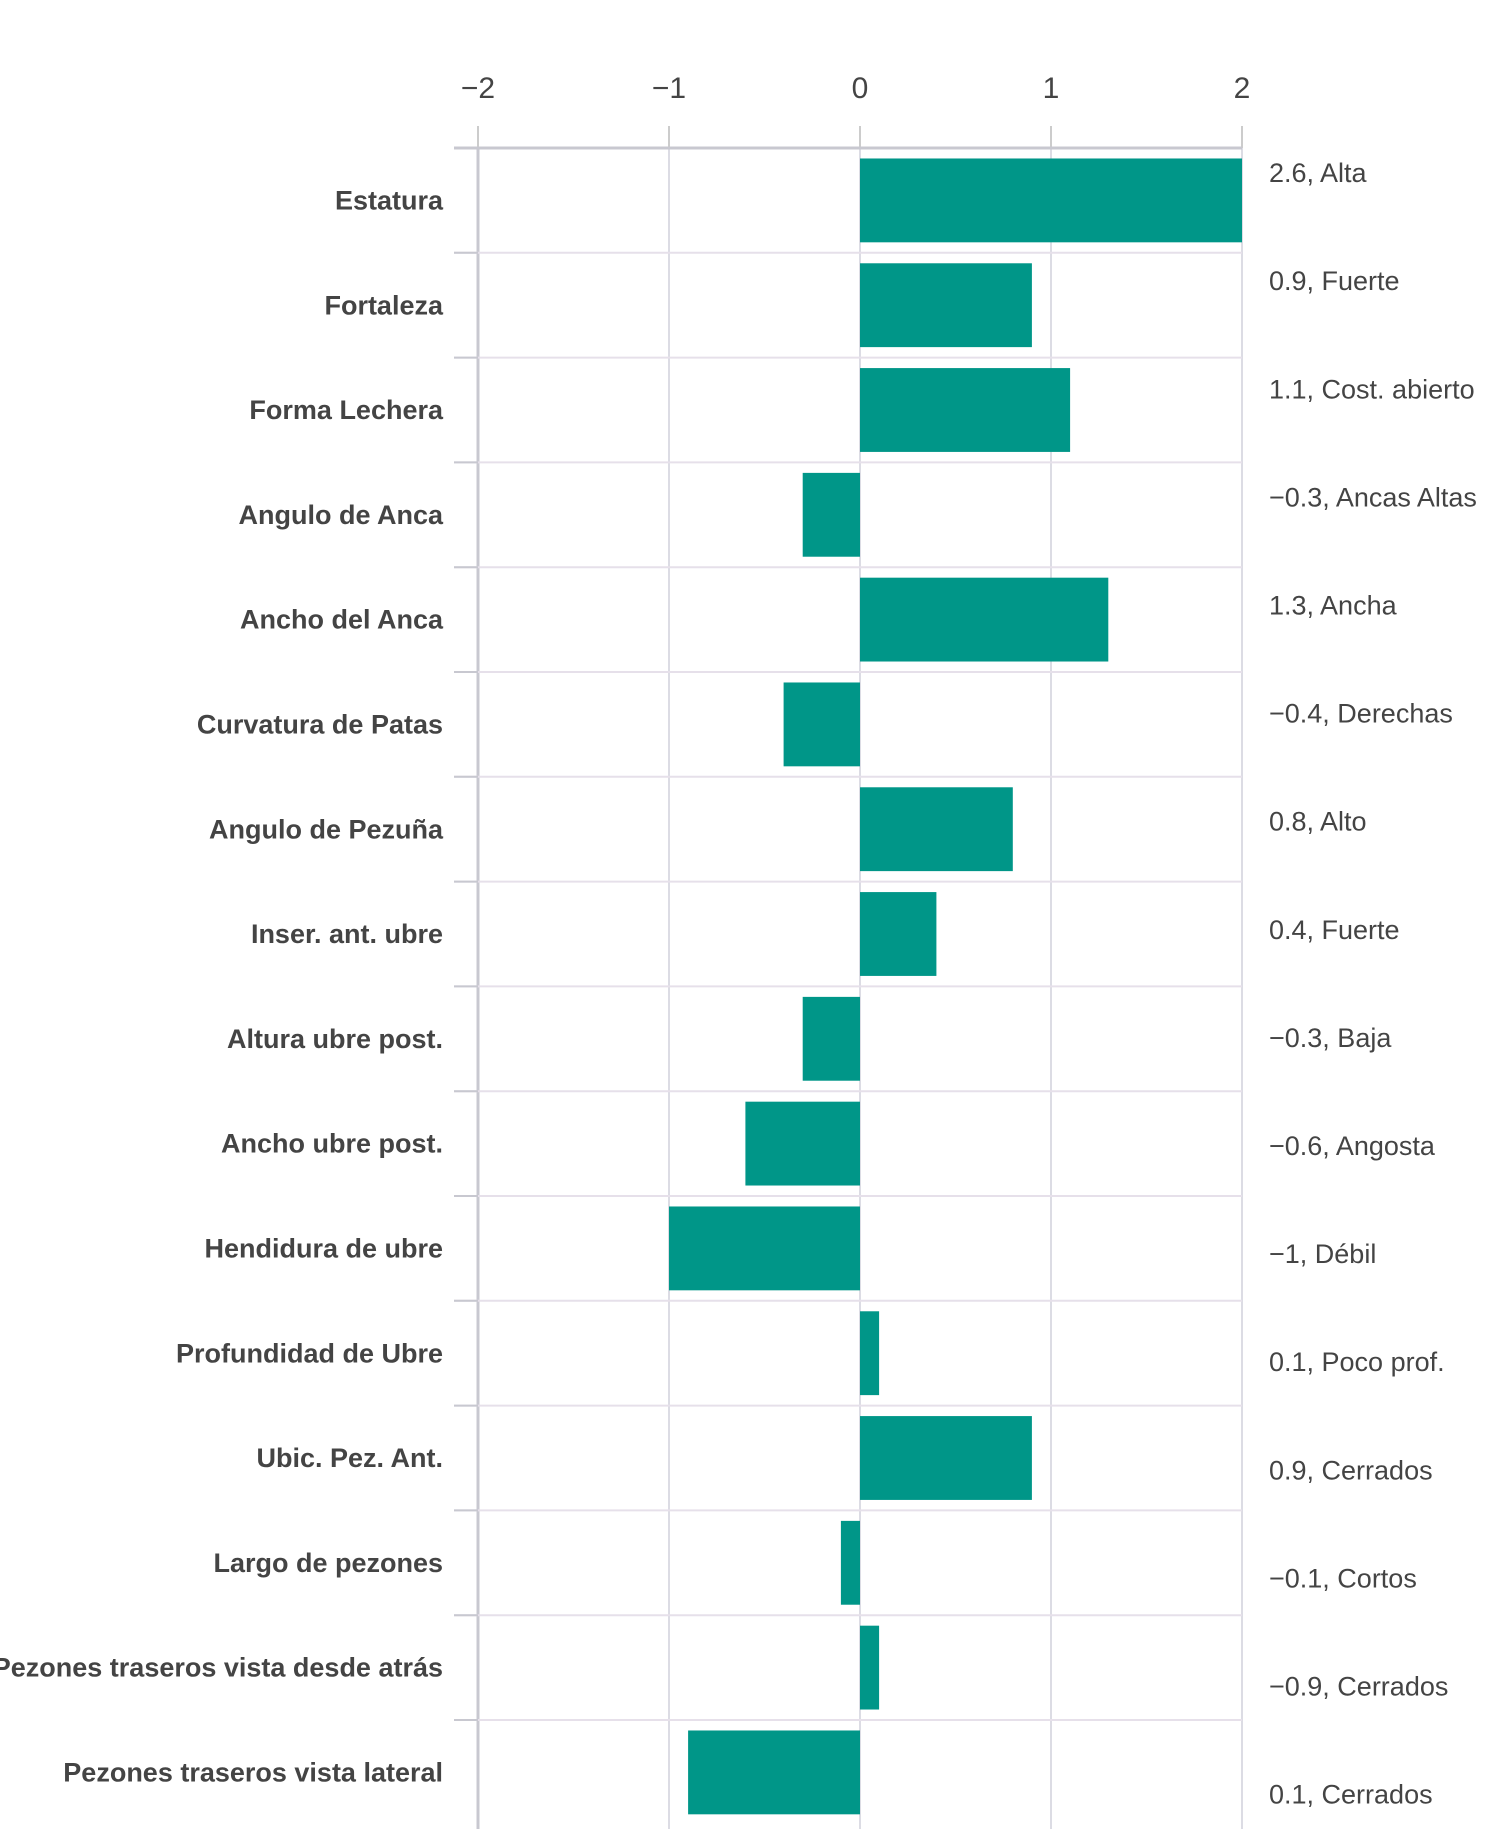  Describe the element at coordinates (346, 410) in the screenshot. I see `category-label: Forma Lechera` at that location.